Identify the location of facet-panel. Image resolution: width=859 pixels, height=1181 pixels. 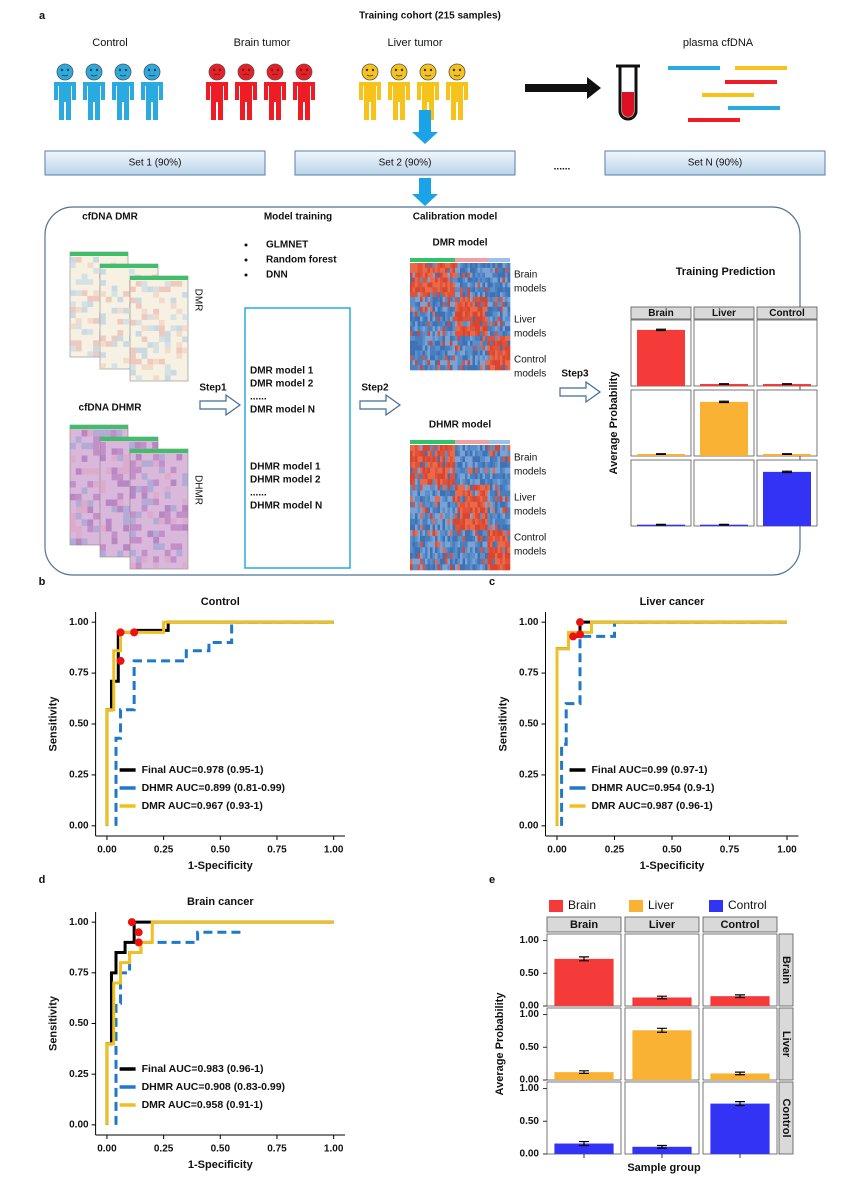
(662, 1118).